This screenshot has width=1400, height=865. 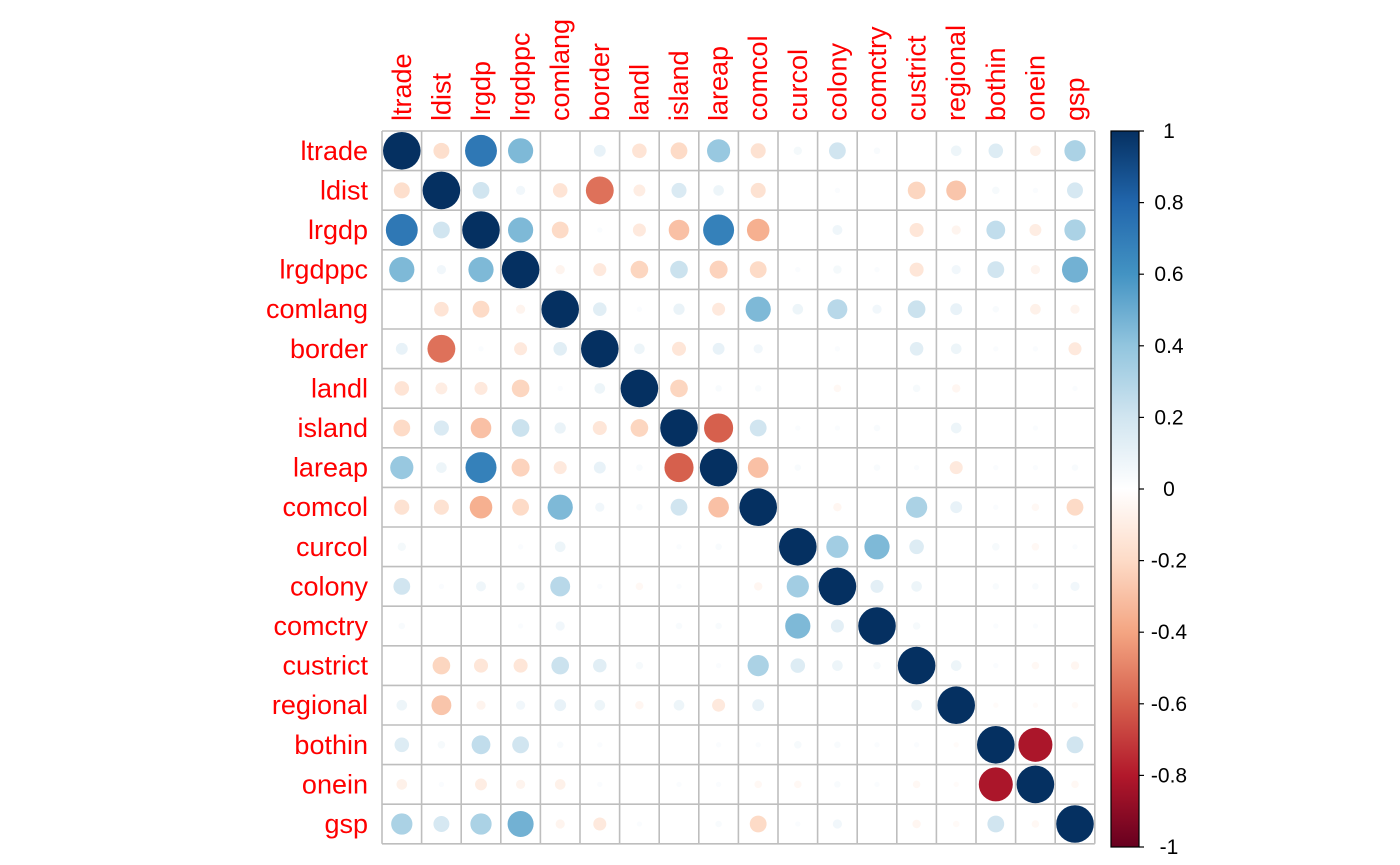 I want to click on corr-circle-custrict-lareap, so click(x=718, y=665).